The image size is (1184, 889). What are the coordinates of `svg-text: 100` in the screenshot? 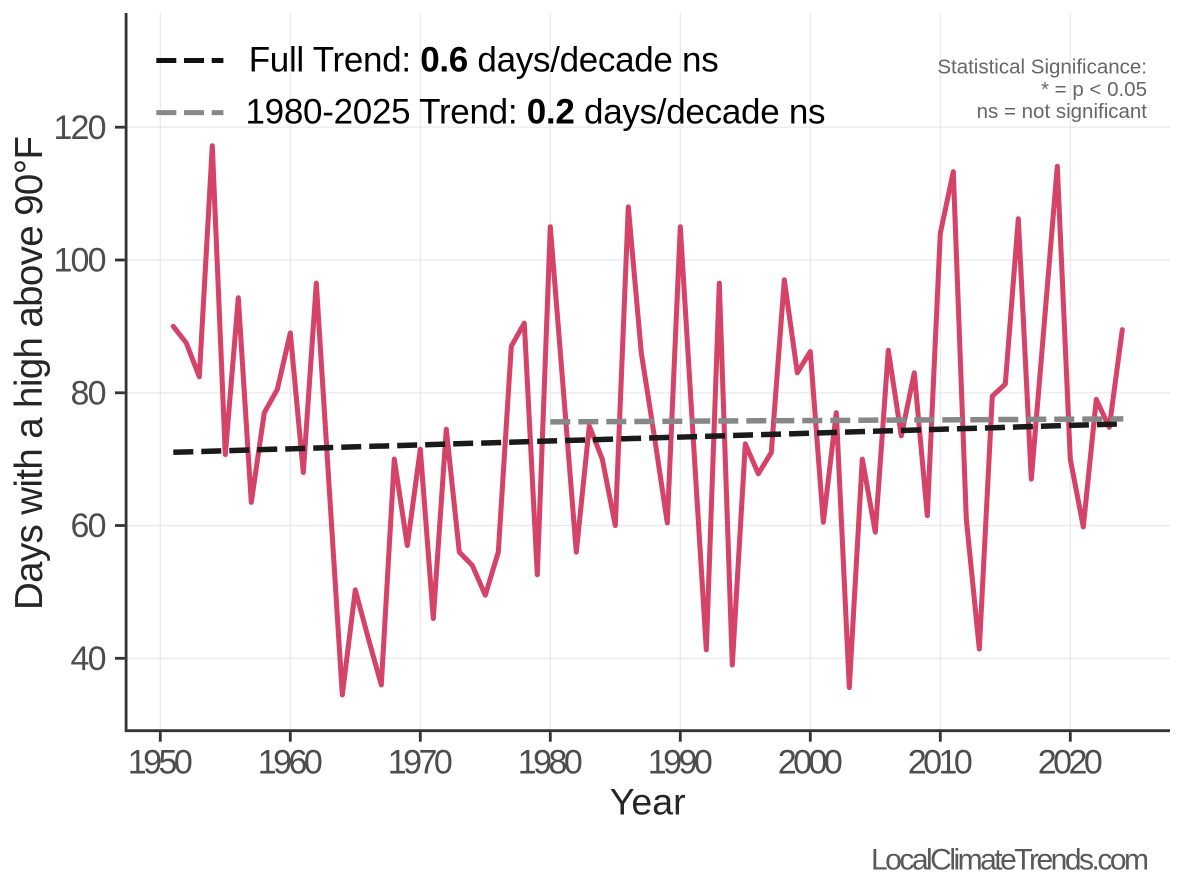 It's located at (80, 261).